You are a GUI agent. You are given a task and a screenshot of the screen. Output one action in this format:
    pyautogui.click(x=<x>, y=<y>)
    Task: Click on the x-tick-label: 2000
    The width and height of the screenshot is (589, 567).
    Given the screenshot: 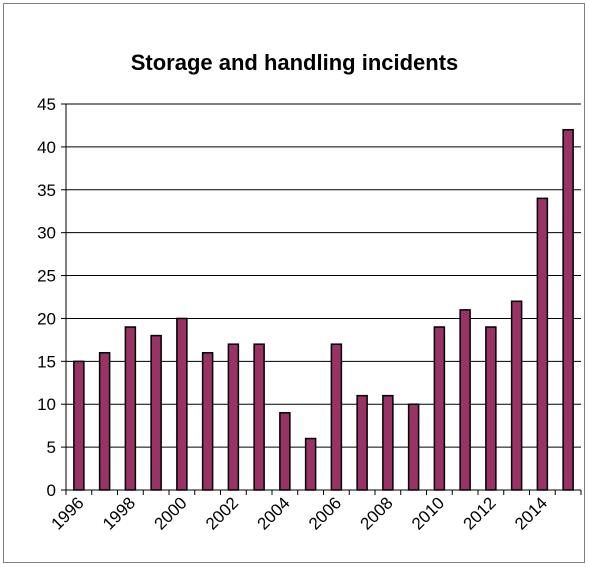 What is the action you would take?
    pyautogui.click(x=171, y=513)
    